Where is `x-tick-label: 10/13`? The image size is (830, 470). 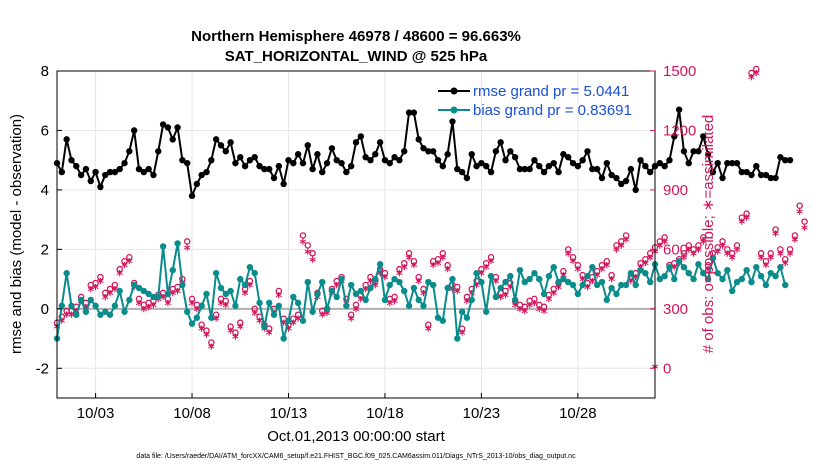
x-tick-label: 10/13 is located at coordinates (289, 413).